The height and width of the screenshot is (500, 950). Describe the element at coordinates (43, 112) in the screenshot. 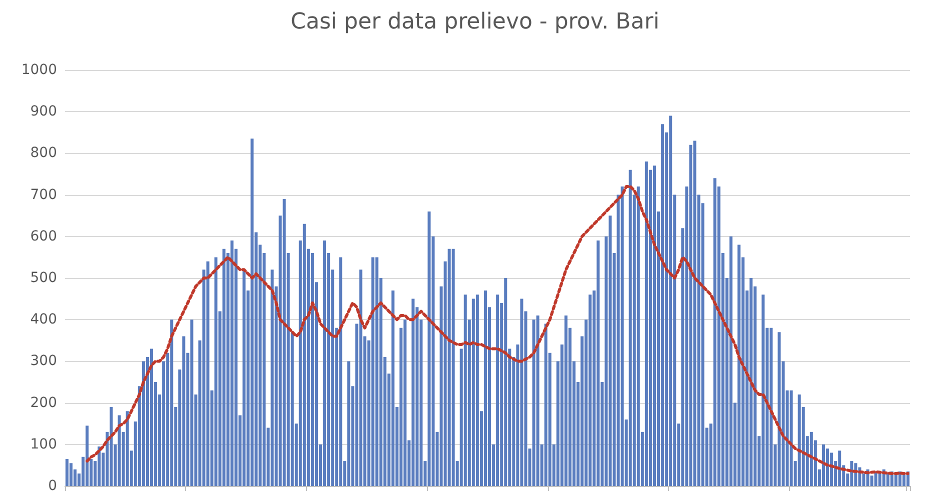

I see `y-tick-label: 900` at that location.